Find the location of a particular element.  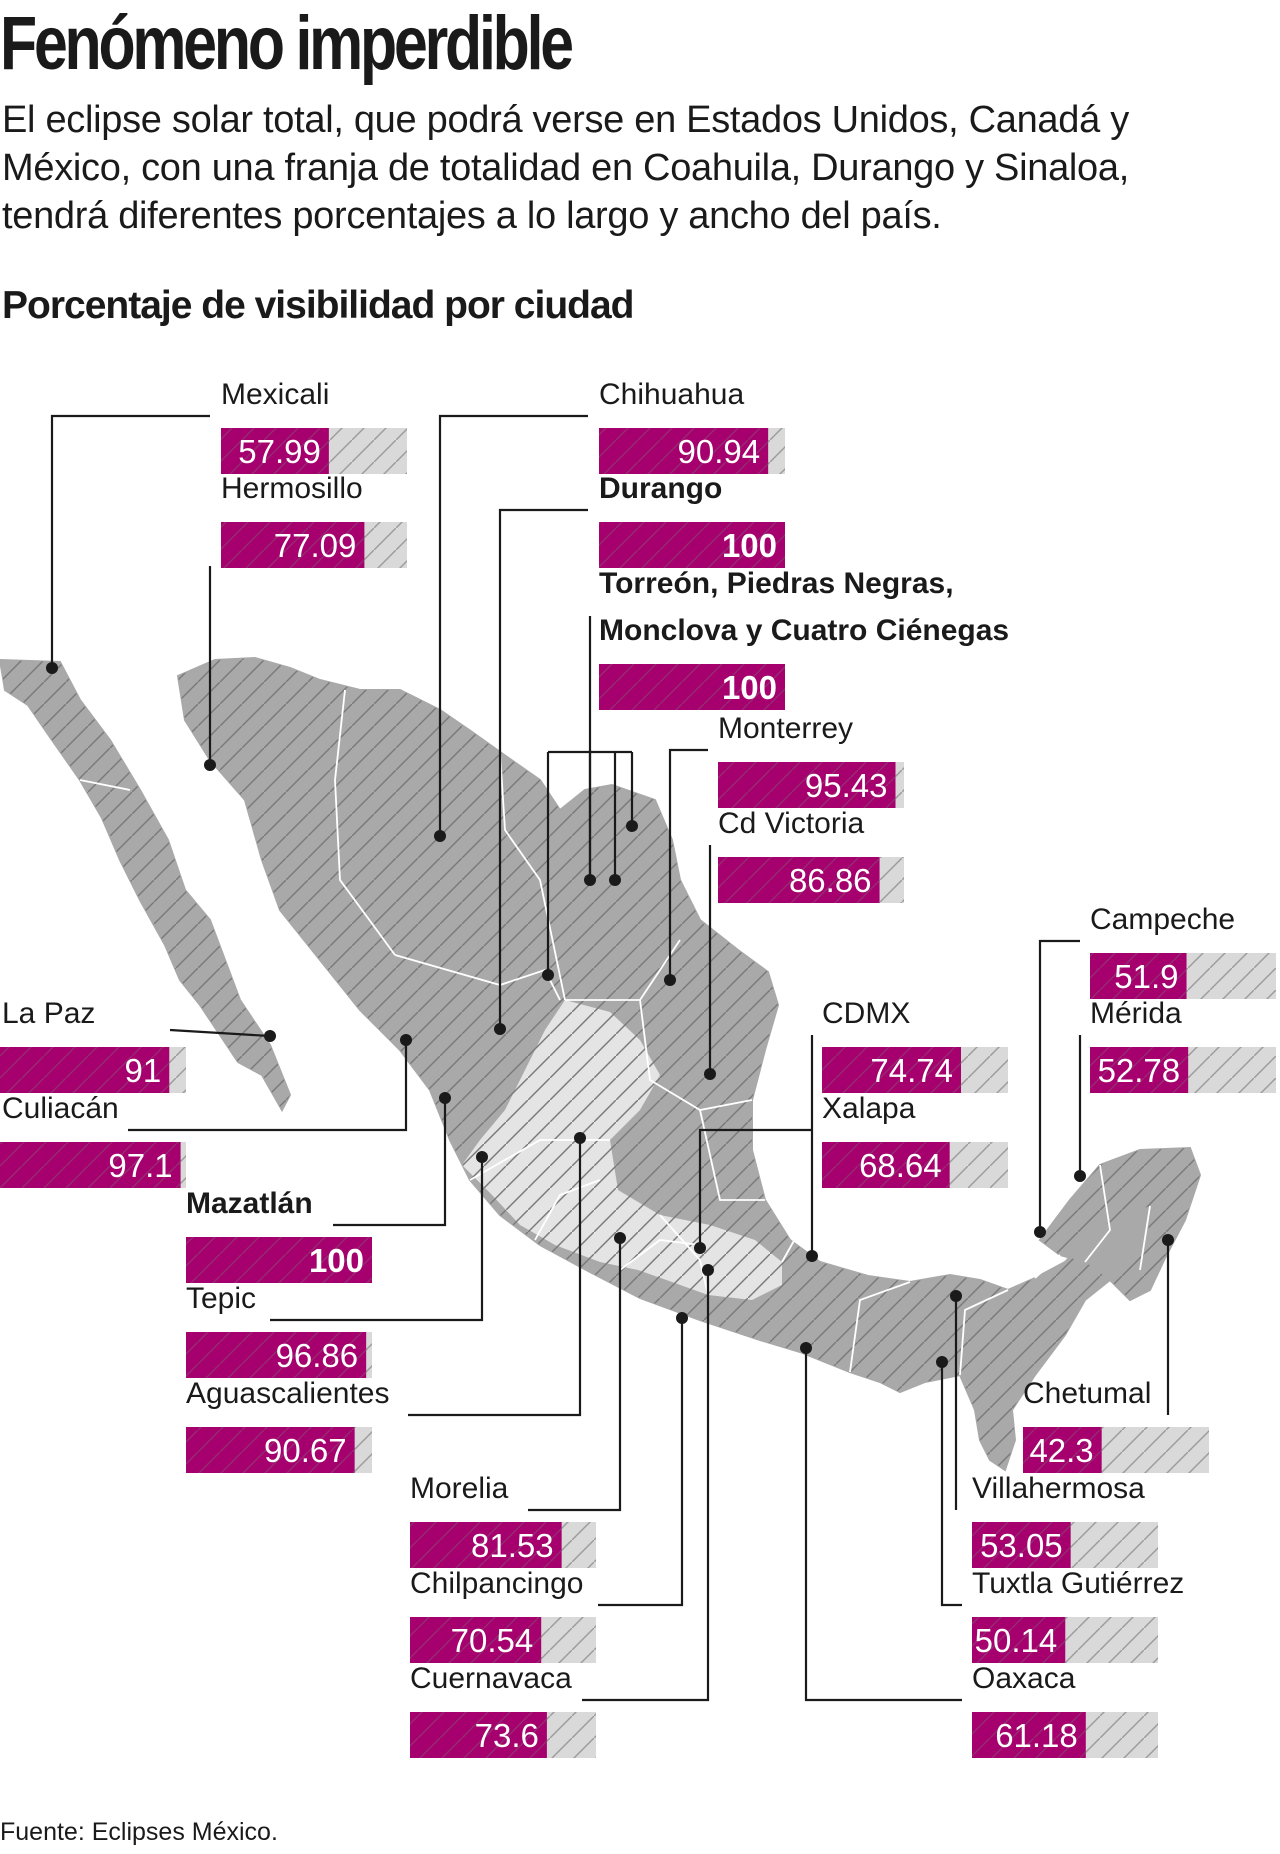

city-dot-xalapa is located at coordinates (700, 1248).